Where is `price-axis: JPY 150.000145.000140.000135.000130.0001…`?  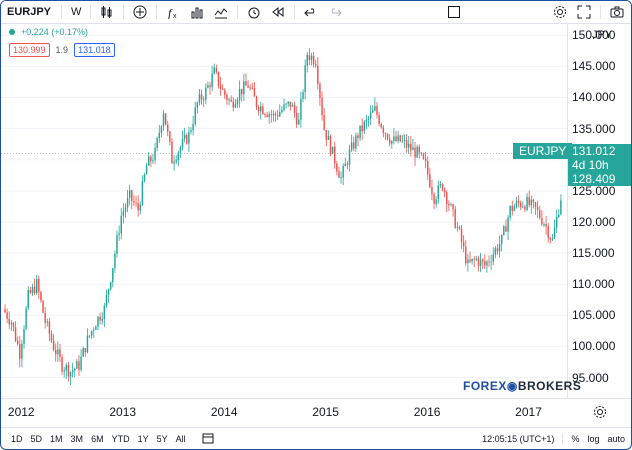
price-axis: JPY 150.000145.000140.000135.000130.0001… is located at coordinates (599, 210).